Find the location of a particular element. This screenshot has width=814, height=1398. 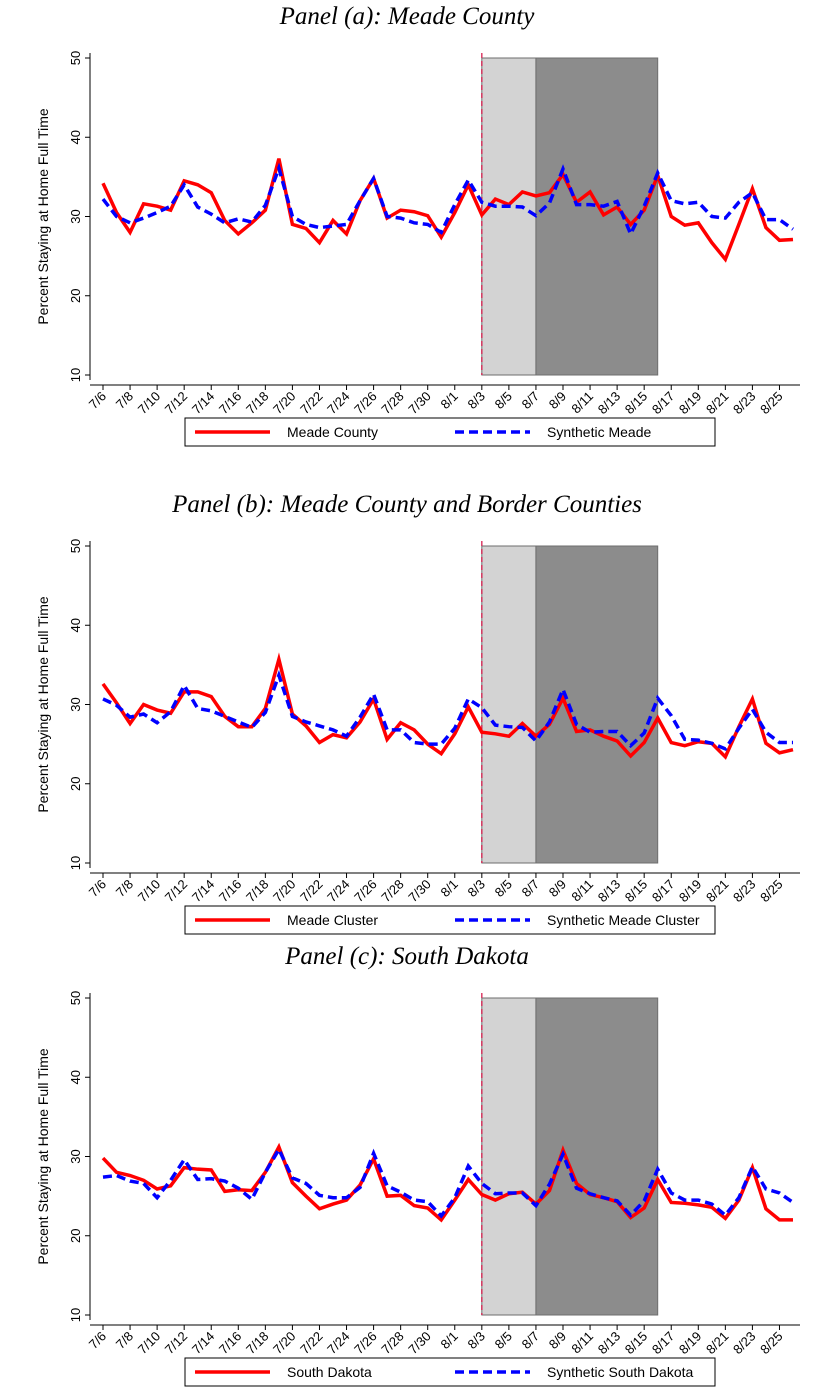

chart-title: Panel (a): Meade County is located at coordinates (407, 16).